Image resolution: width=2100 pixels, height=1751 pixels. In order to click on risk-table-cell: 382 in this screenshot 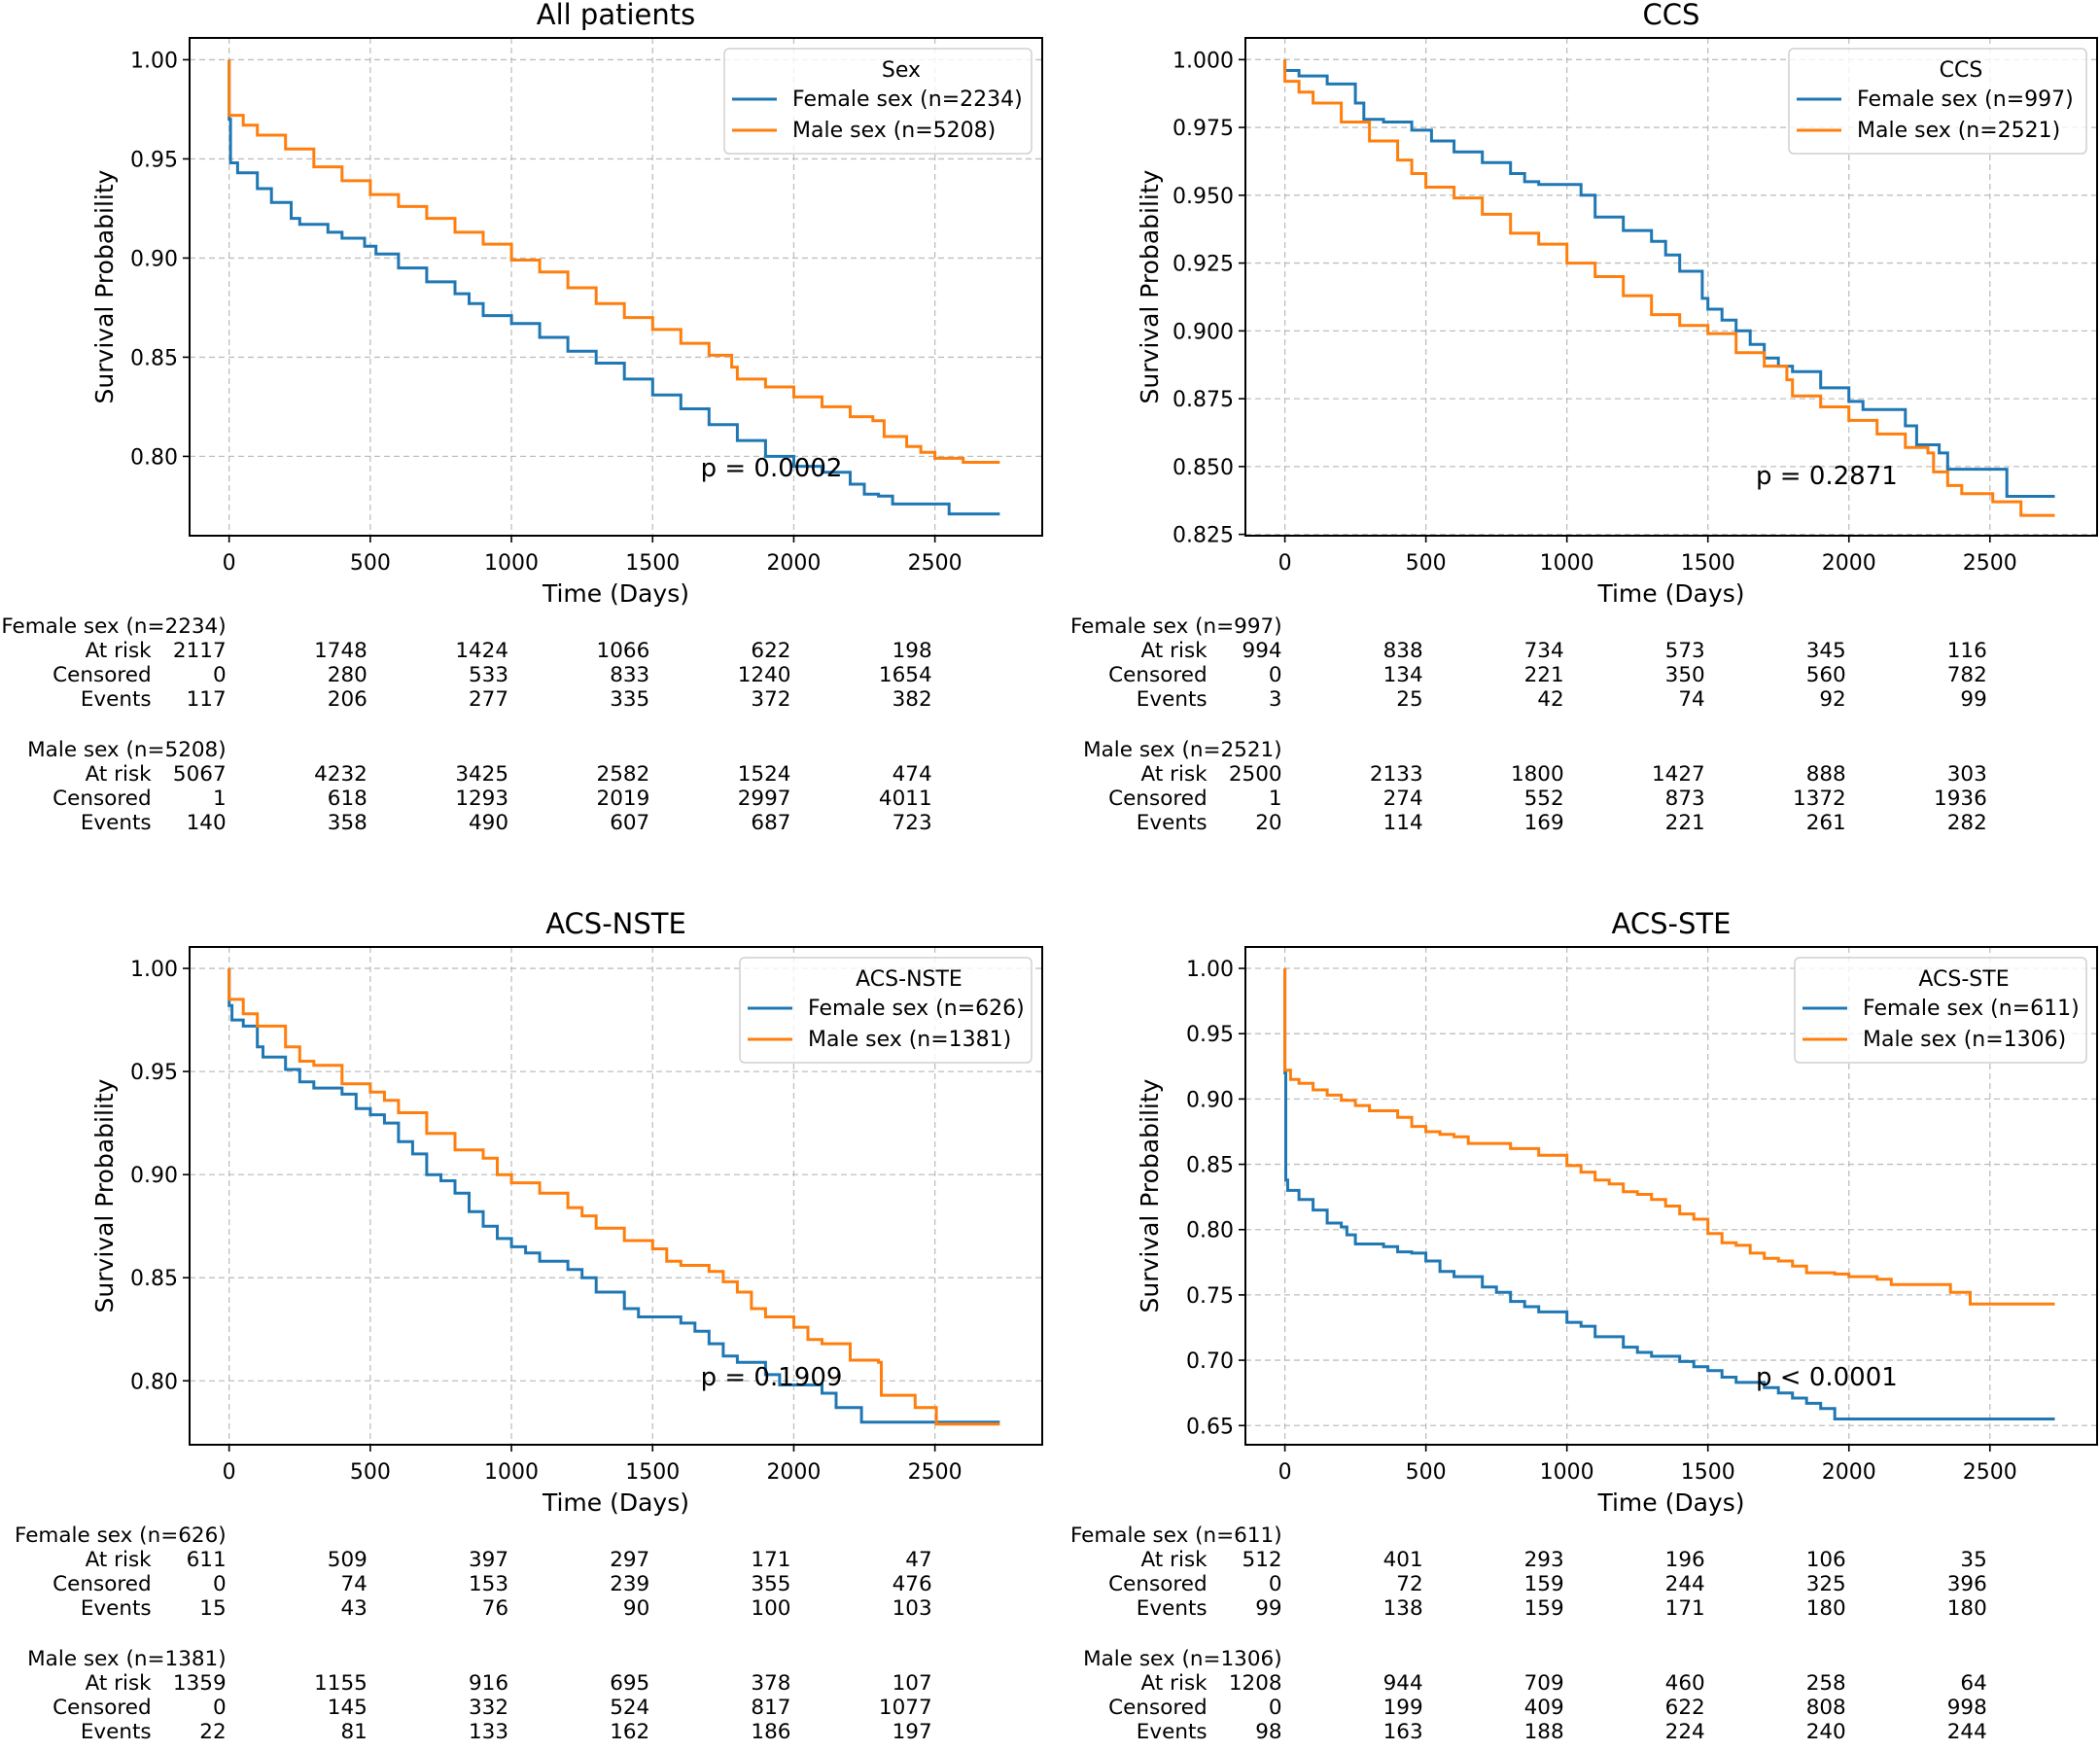, I will do `click(912, 699)`.